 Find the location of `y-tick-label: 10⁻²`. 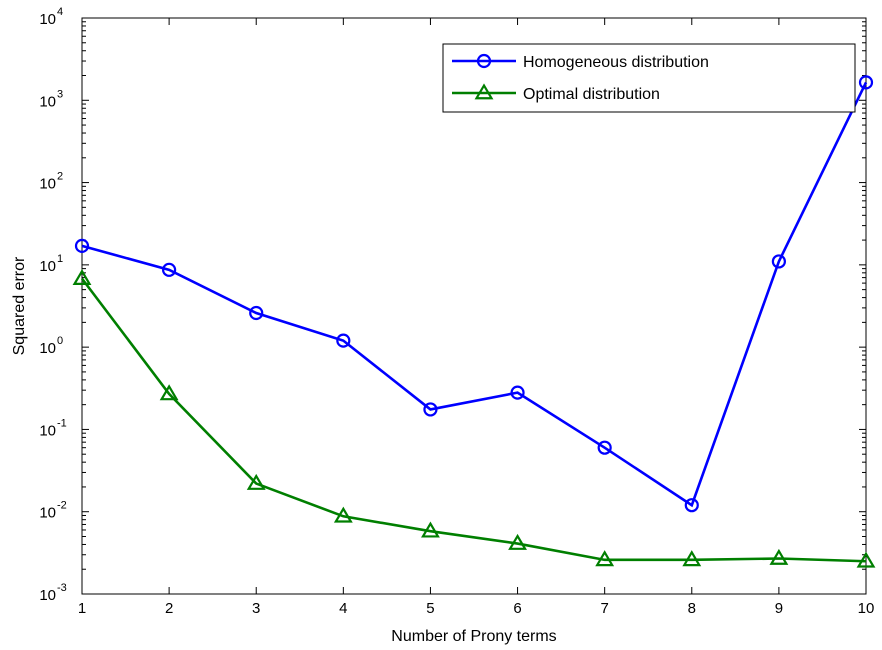

y-tick-label: 10⁻² is located at coordinates (52, 511).